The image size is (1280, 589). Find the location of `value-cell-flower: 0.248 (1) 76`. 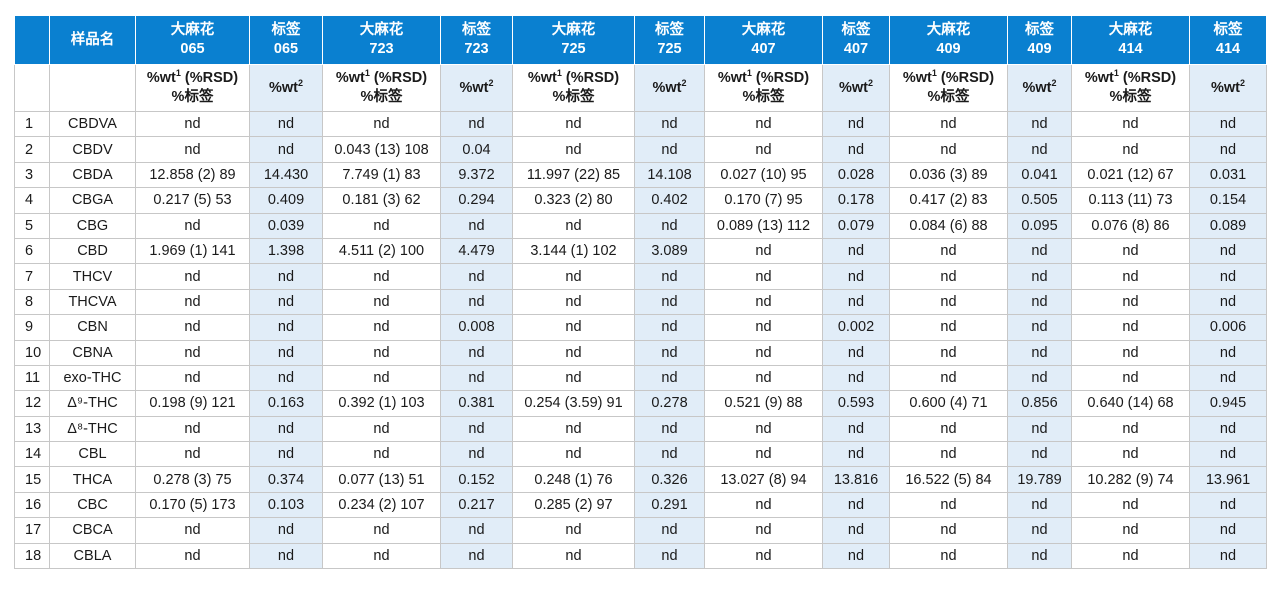

value-cell-flower: 0.248 (1) 76 is located at coordinates (573, 479).